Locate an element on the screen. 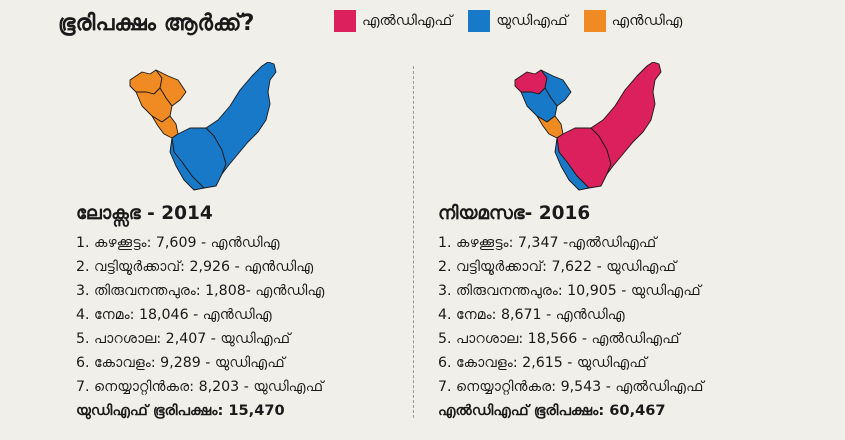 Image resolution: width=845 pixels, height=440 pixels. legend: എൽഡിഎഫ് യുഡിഎഫ് എൻഡിഎ is located at coordinates (511, 21).